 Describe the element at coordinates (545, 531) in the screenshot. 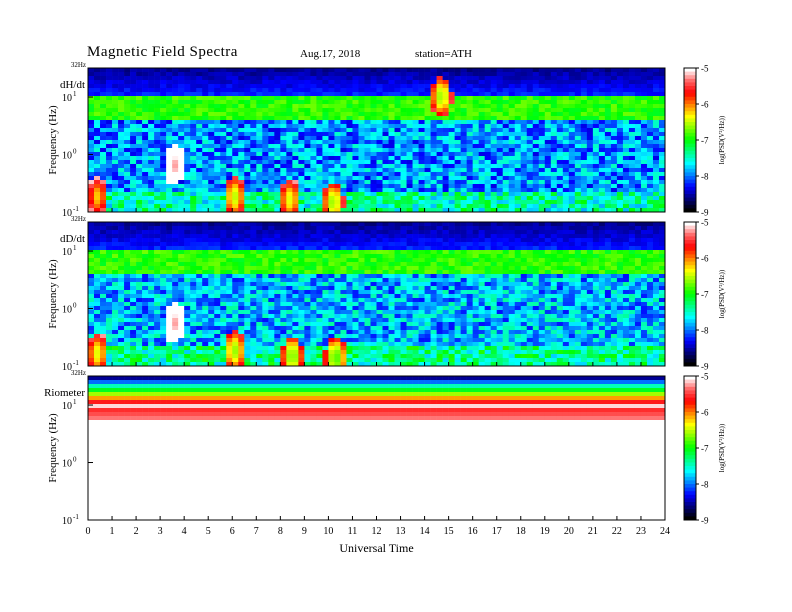

I see `xtick-label: 19` at that location.